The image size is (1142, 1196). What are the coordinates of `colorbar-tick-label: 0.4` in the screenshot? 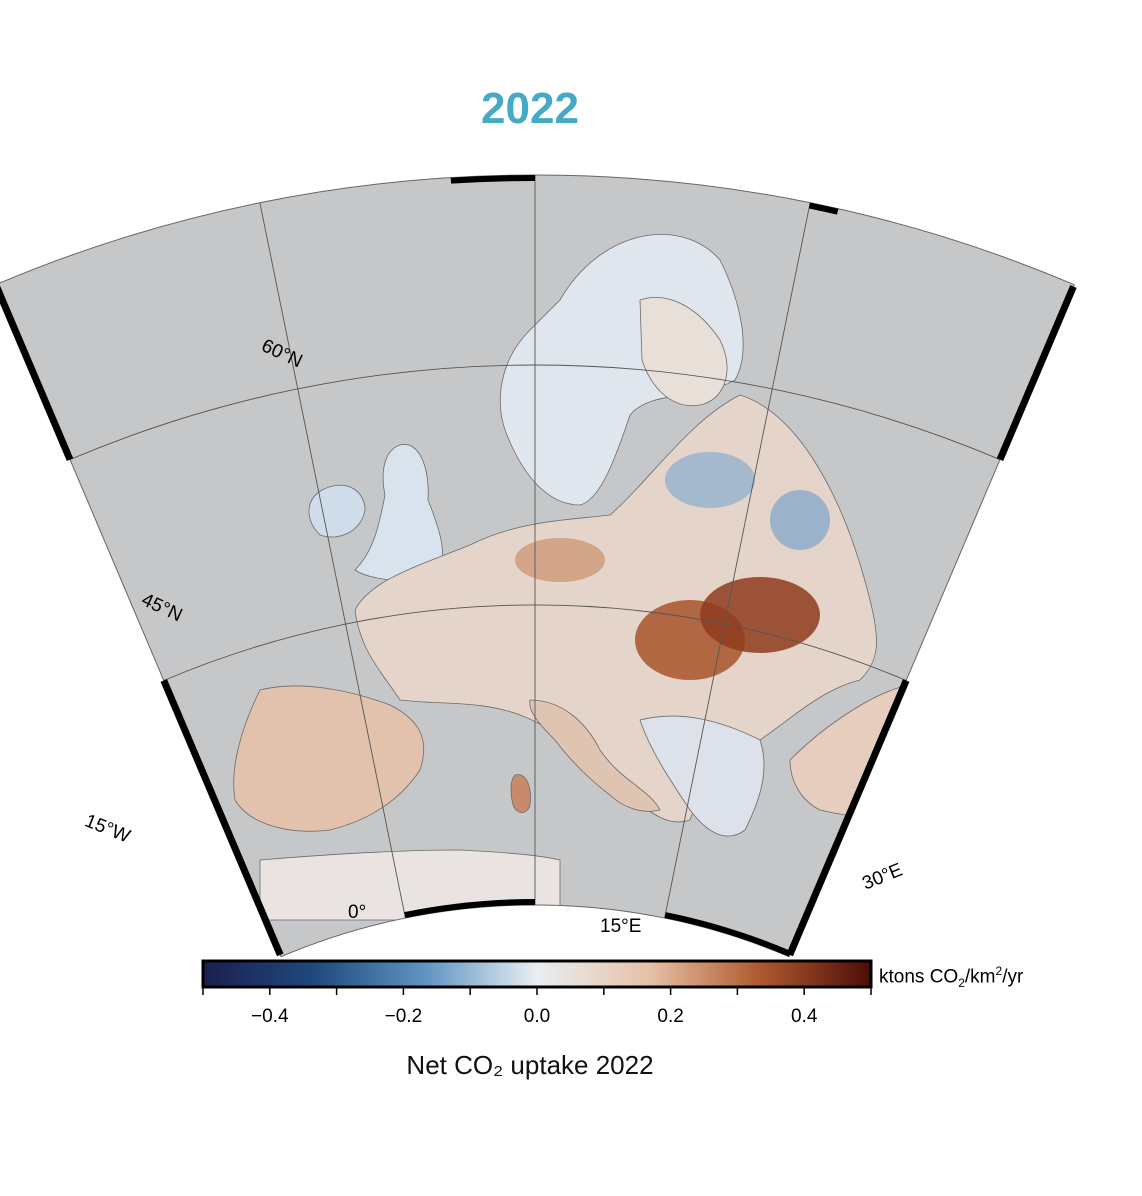 It's located at (804, 1016).